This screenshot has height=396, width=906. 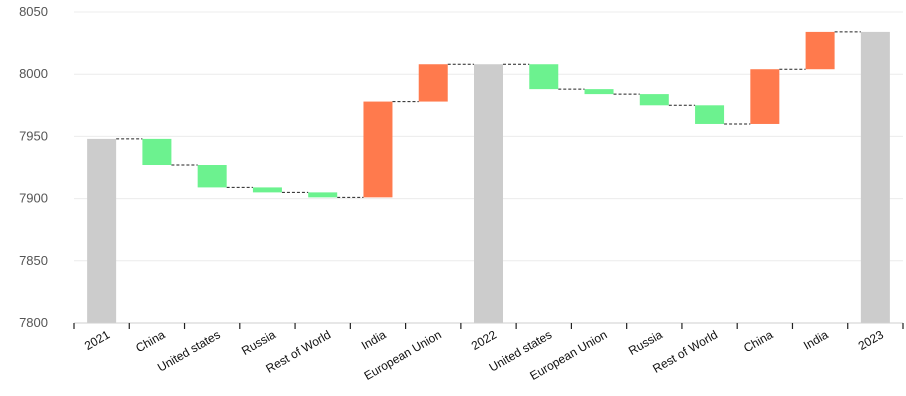 I want to click on y-tick-label: 7850, so click(x=33, y=260).